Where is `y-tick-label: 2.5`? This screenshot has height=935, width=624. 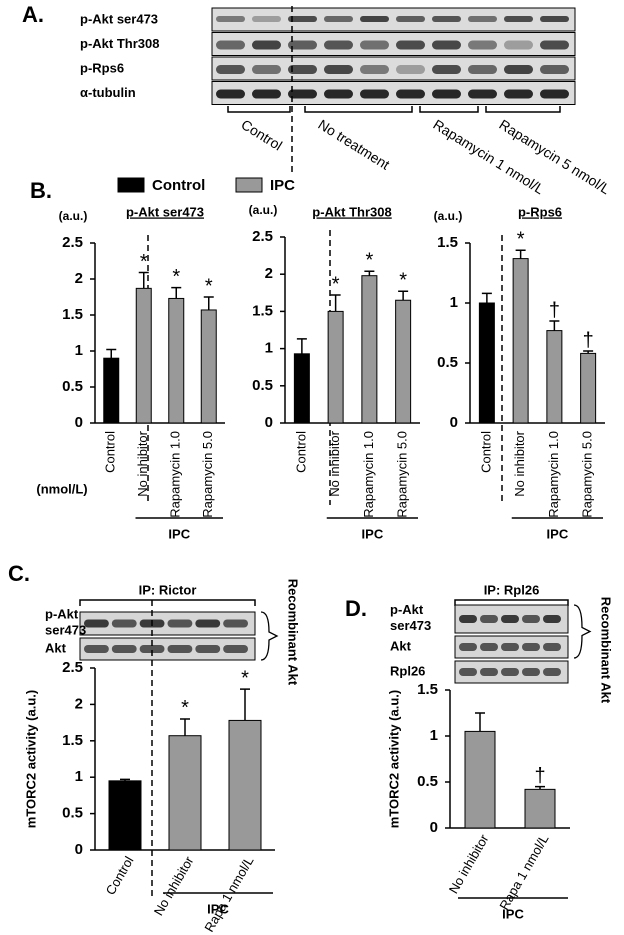 y-tick-label: 2.5 is located at coordinates (262, 236).